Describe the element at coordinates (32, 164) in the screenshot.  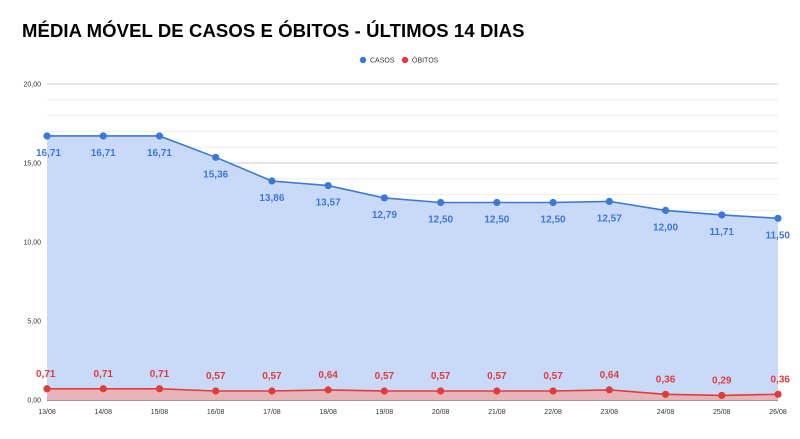
I see `y-tick-label: 15,00` at that location.